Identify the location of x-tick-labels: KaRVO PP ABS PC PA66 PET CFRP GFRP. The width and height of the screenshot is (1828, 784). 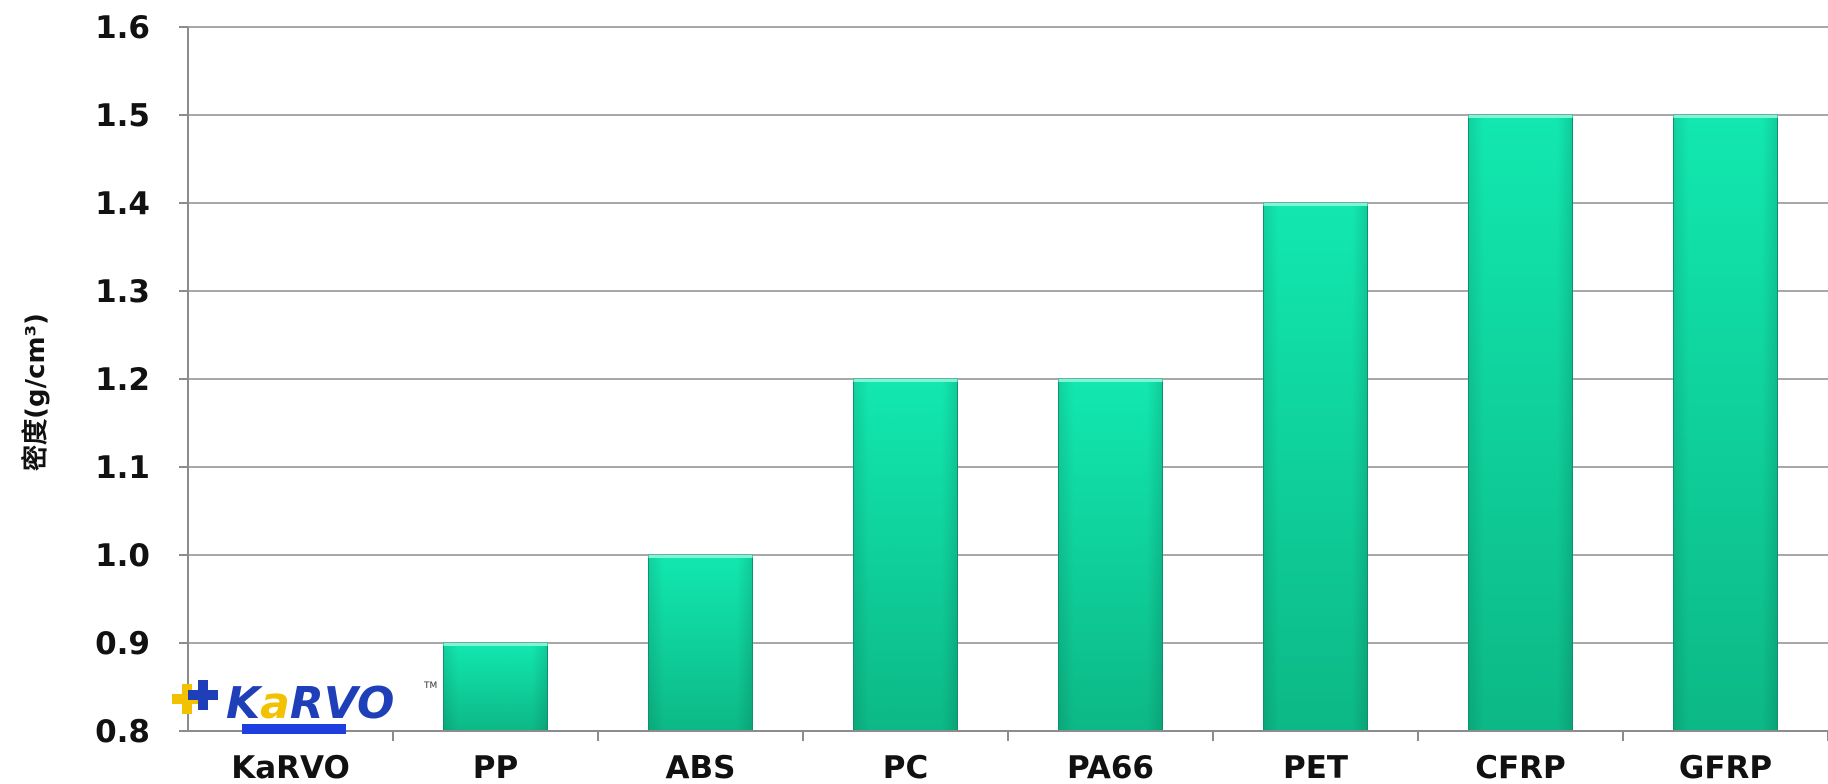
(1001, 767).